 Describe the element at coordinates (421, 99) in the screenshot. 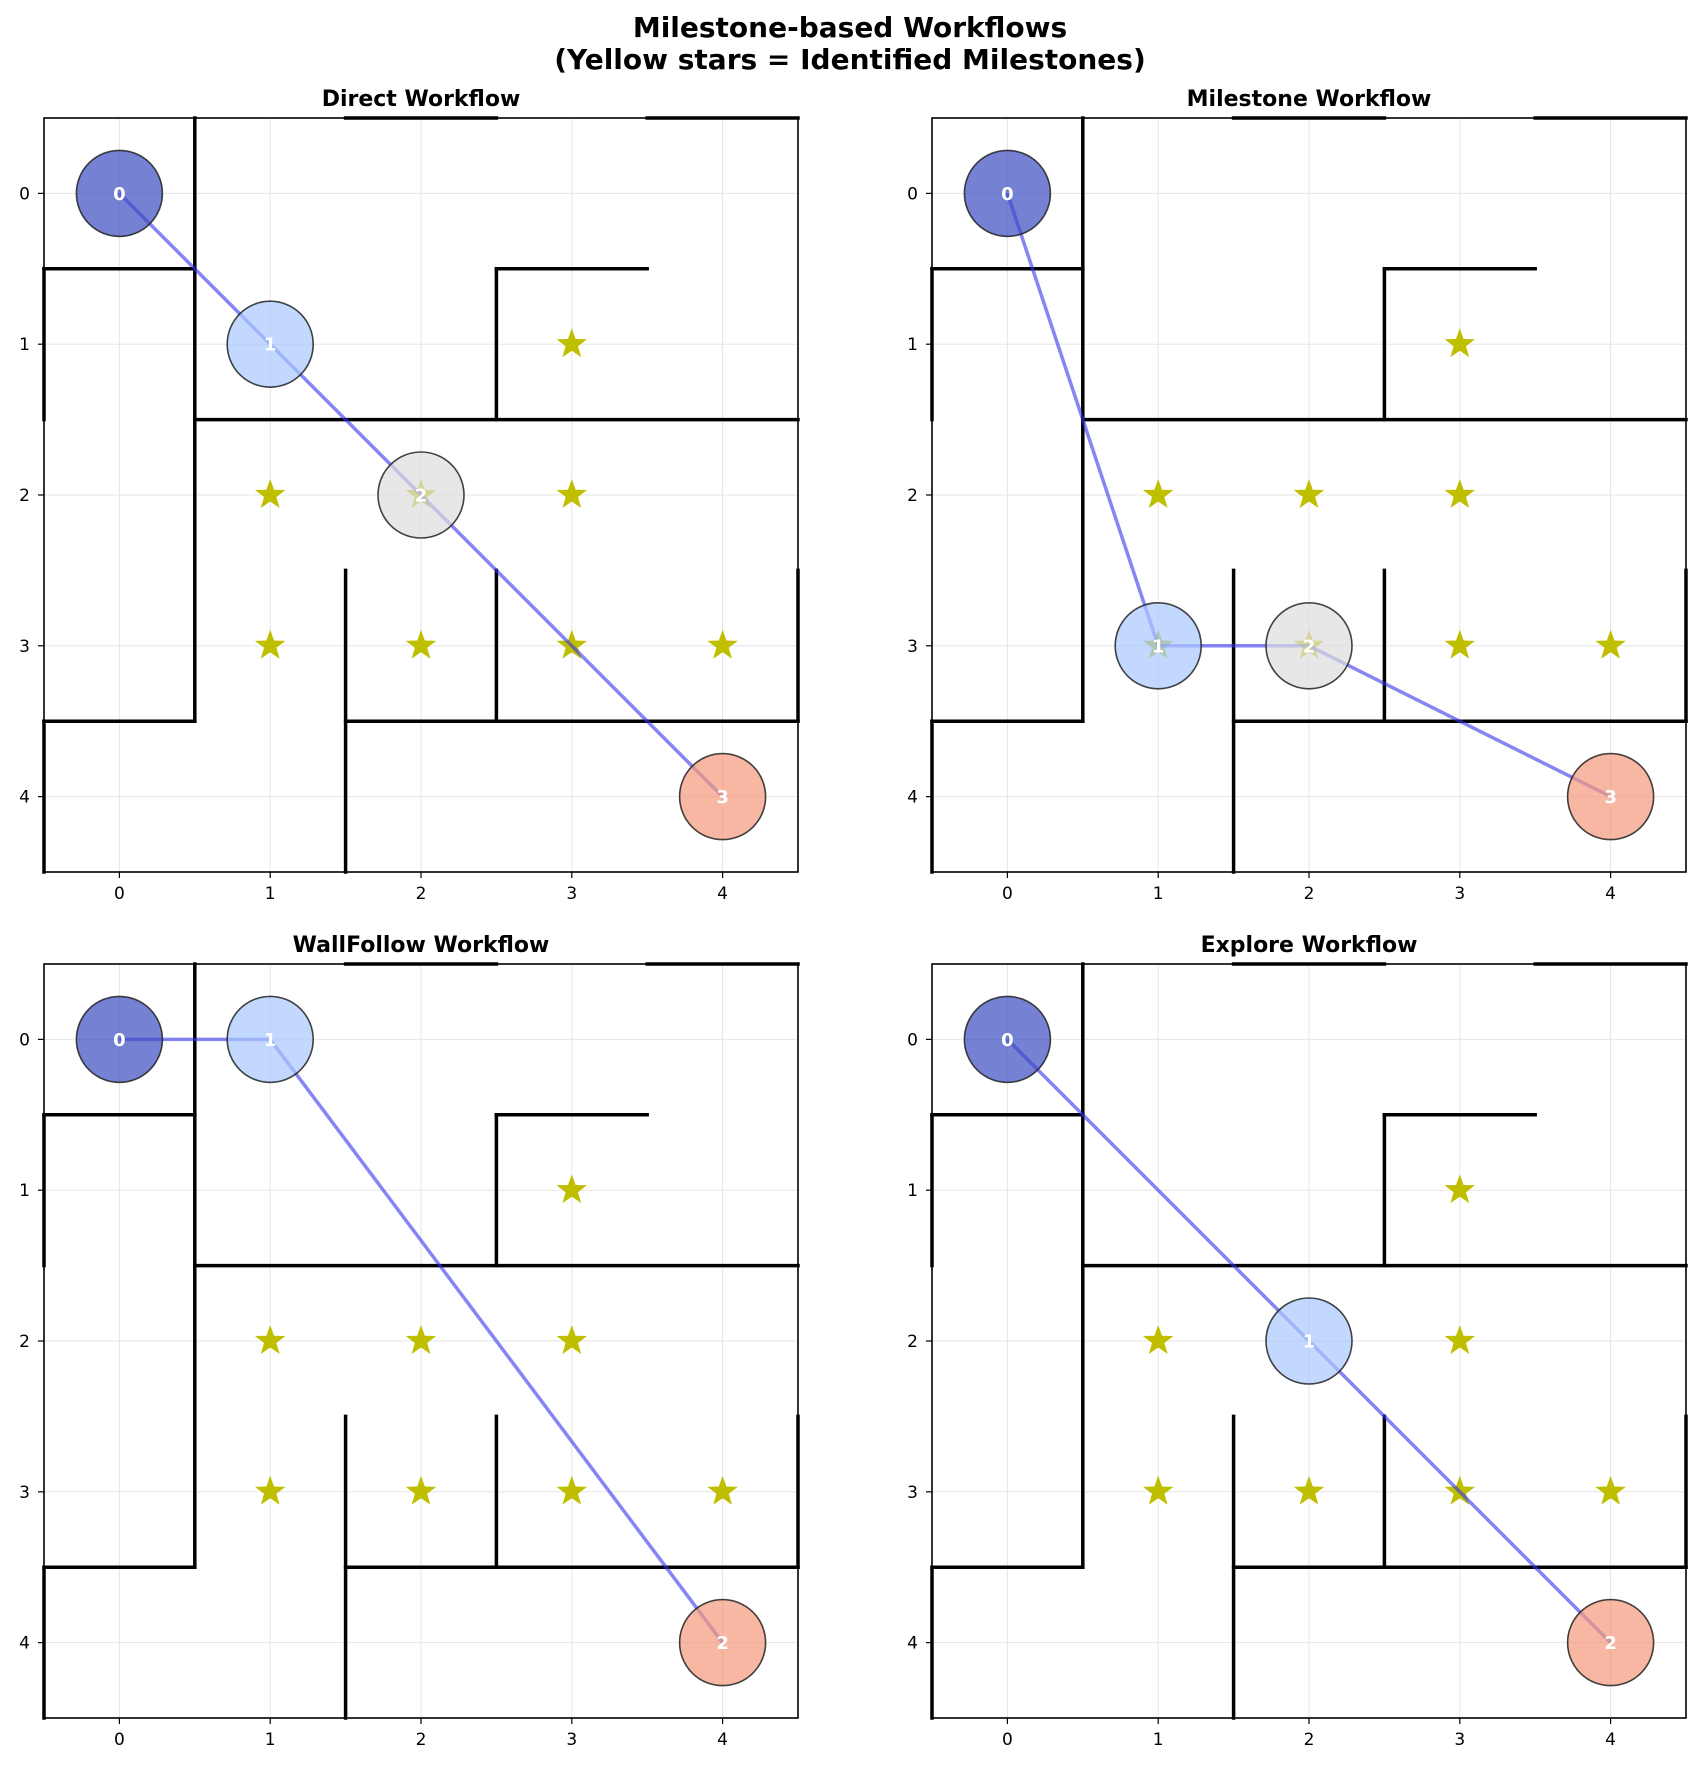

I see `panel-title: Direct Workflow` at that location.